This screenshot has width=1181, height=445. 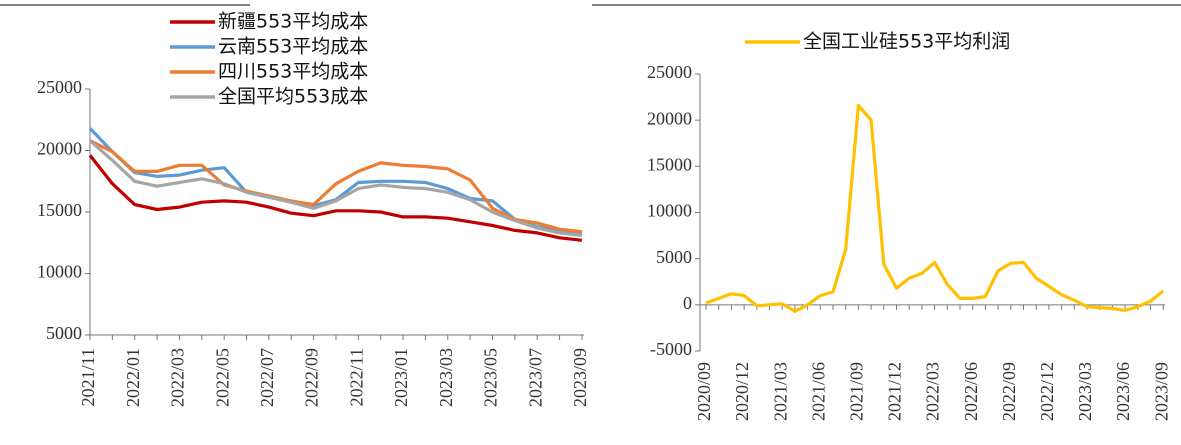 What do you see at coordinates (742, 391) in the screenshot?
I see `x-tick-label: 2020/12` at bounding box center [742, 391].